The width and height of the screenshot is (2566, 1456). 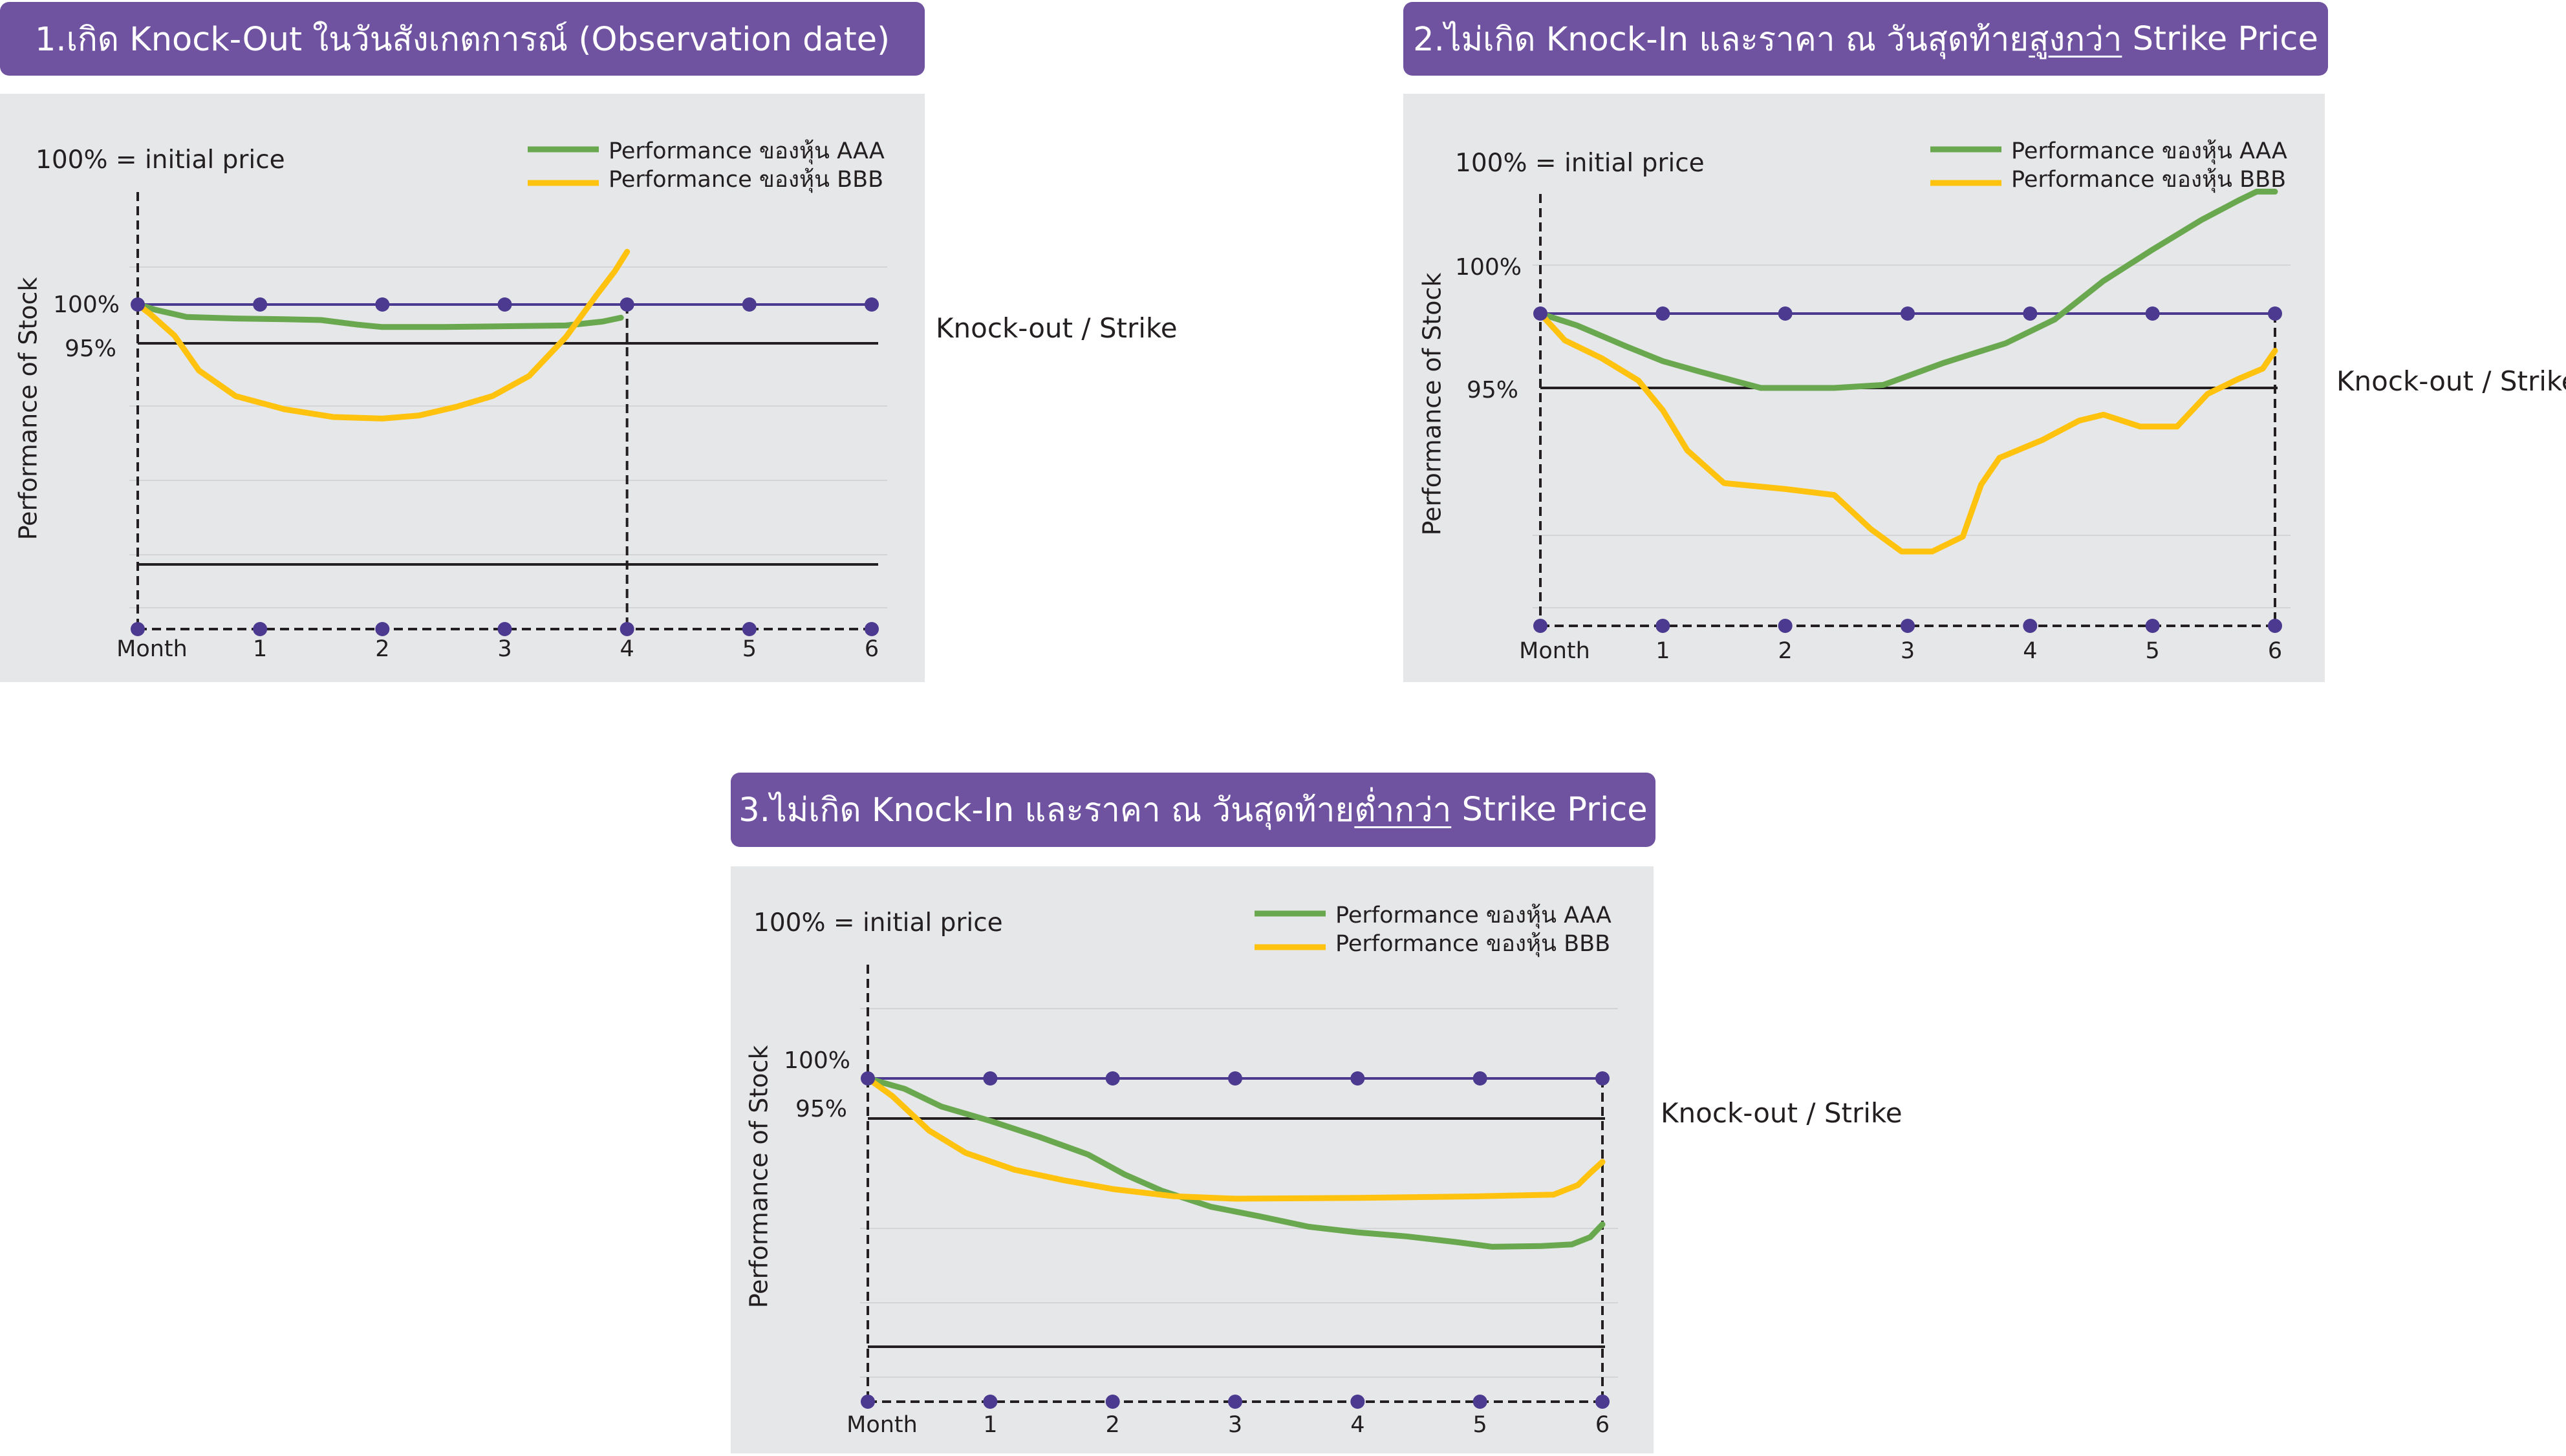 What do you see at coordinates (1403, 810) in the screenshot?
I see `panel-3-title-underlined: ต่ำกว่า` at bounding box center [1403, 810].